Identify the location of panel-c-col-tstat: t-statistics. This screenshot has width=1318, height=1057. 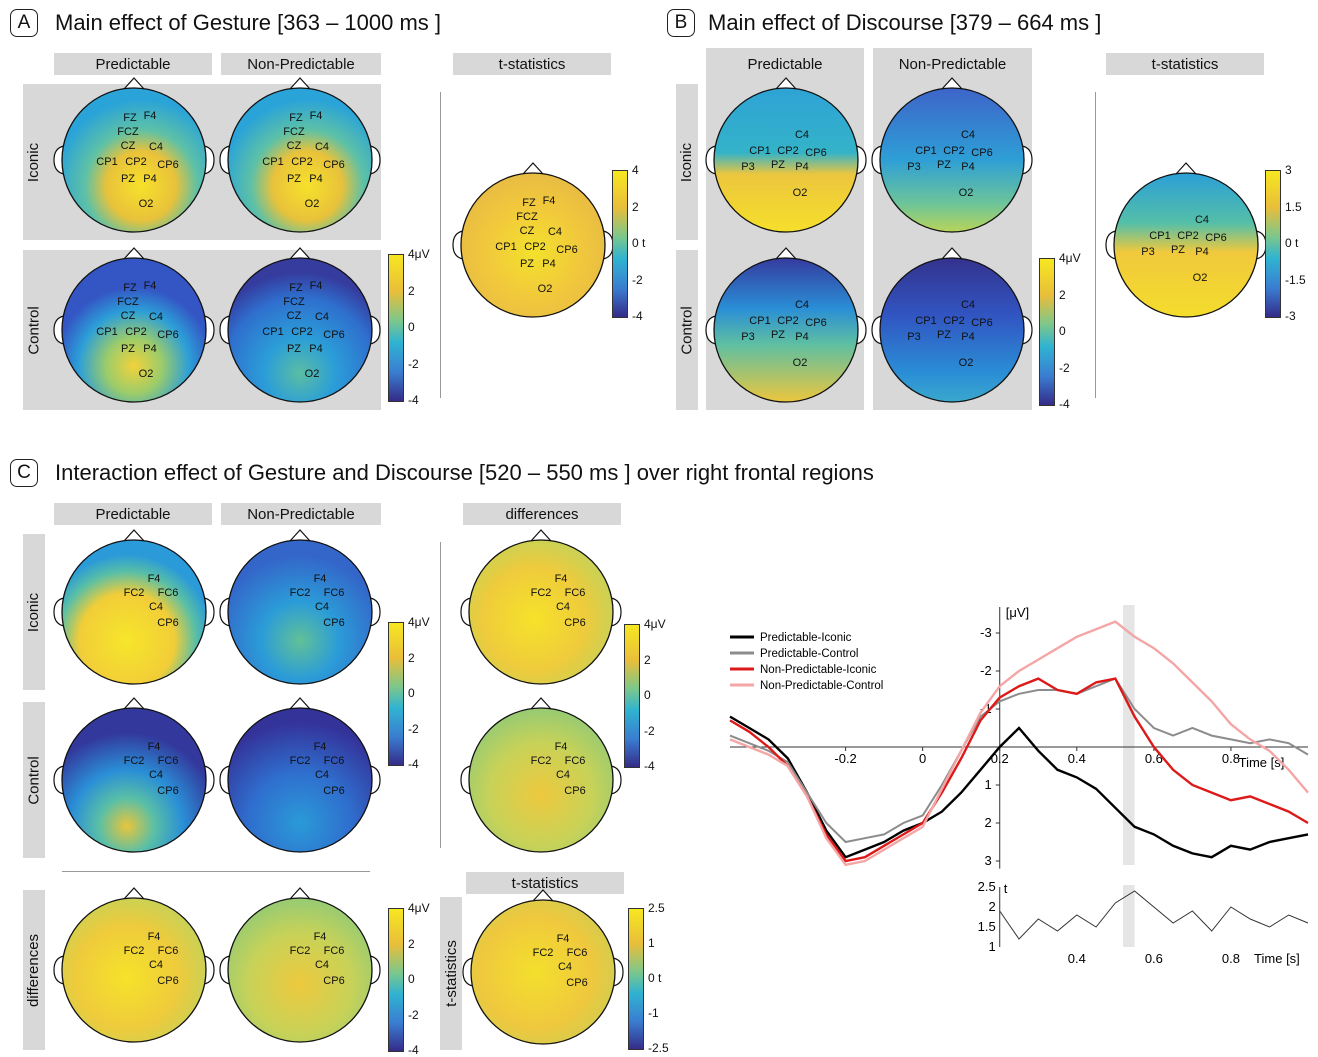
(545, 883).